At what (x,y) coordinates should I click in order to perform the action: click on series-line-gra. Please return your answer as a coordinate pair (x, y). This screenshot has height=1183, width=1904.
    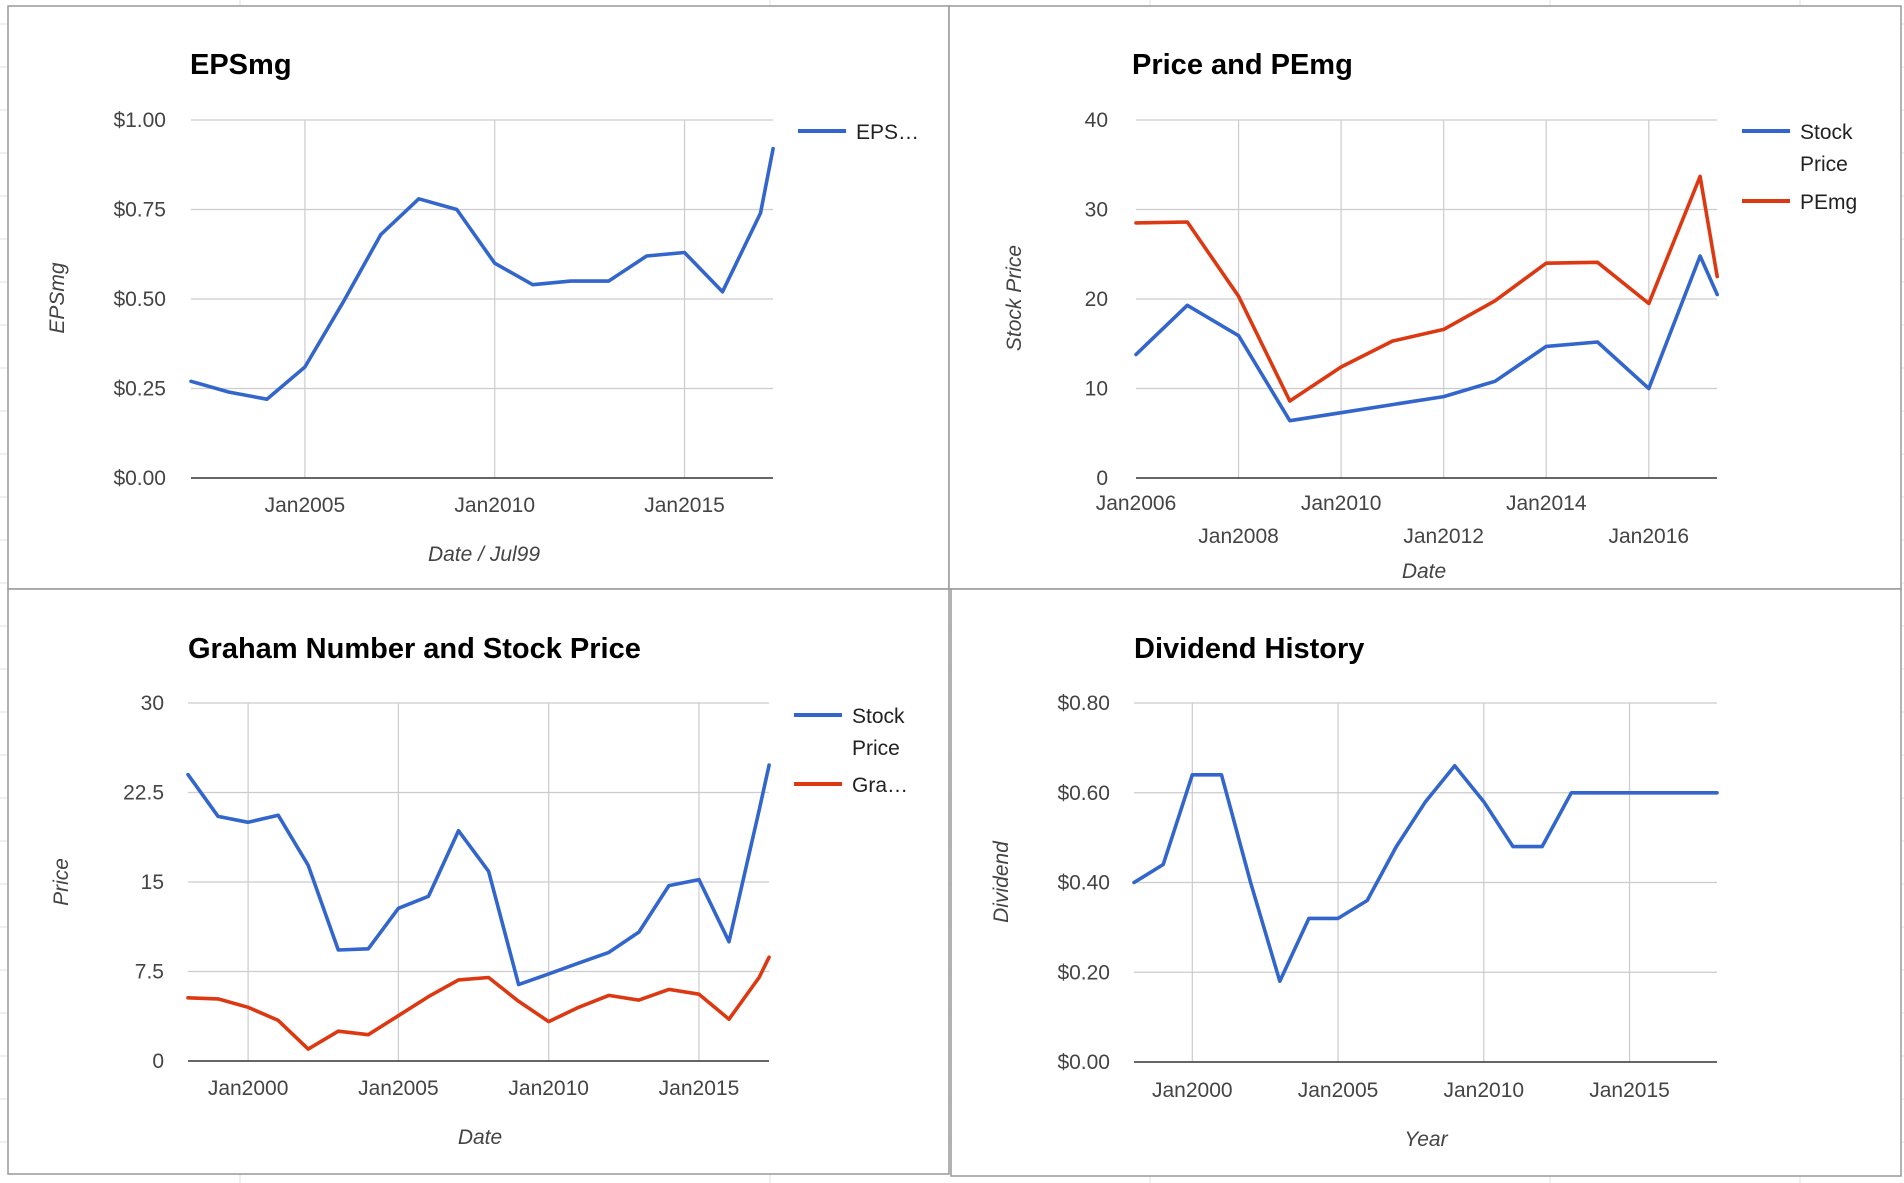
    Looking at the image, I should click on (478, 1003).